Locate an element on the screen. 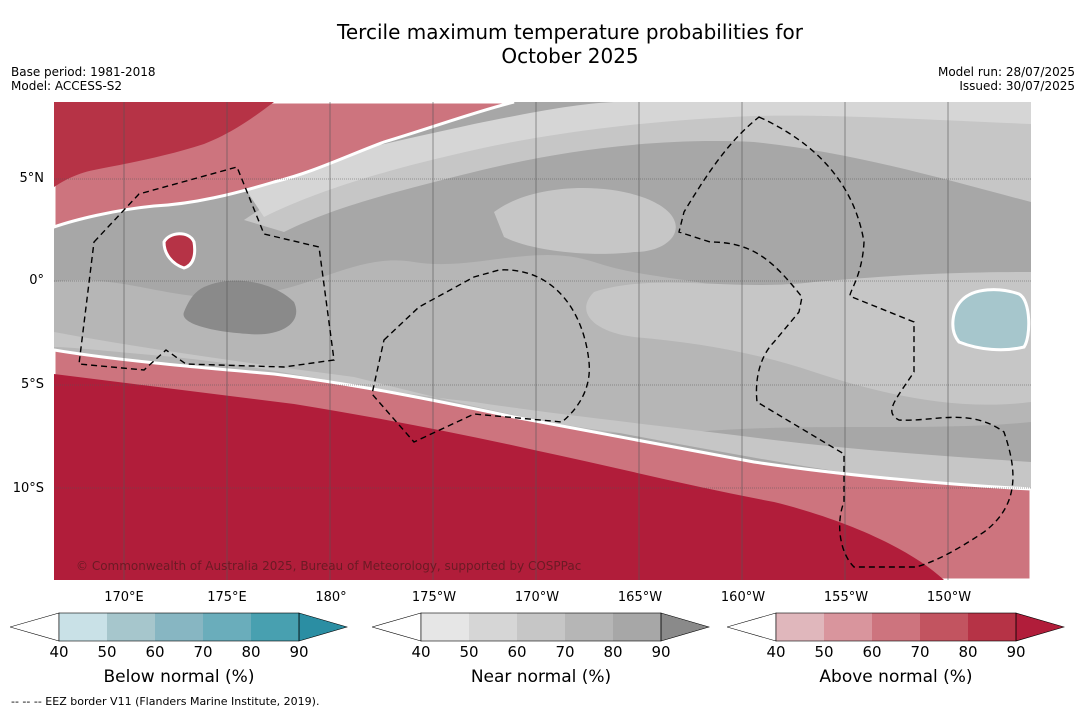 This screenshot has width=1085, height=713. near-normal-north-light is located at coordinates (637, 159).